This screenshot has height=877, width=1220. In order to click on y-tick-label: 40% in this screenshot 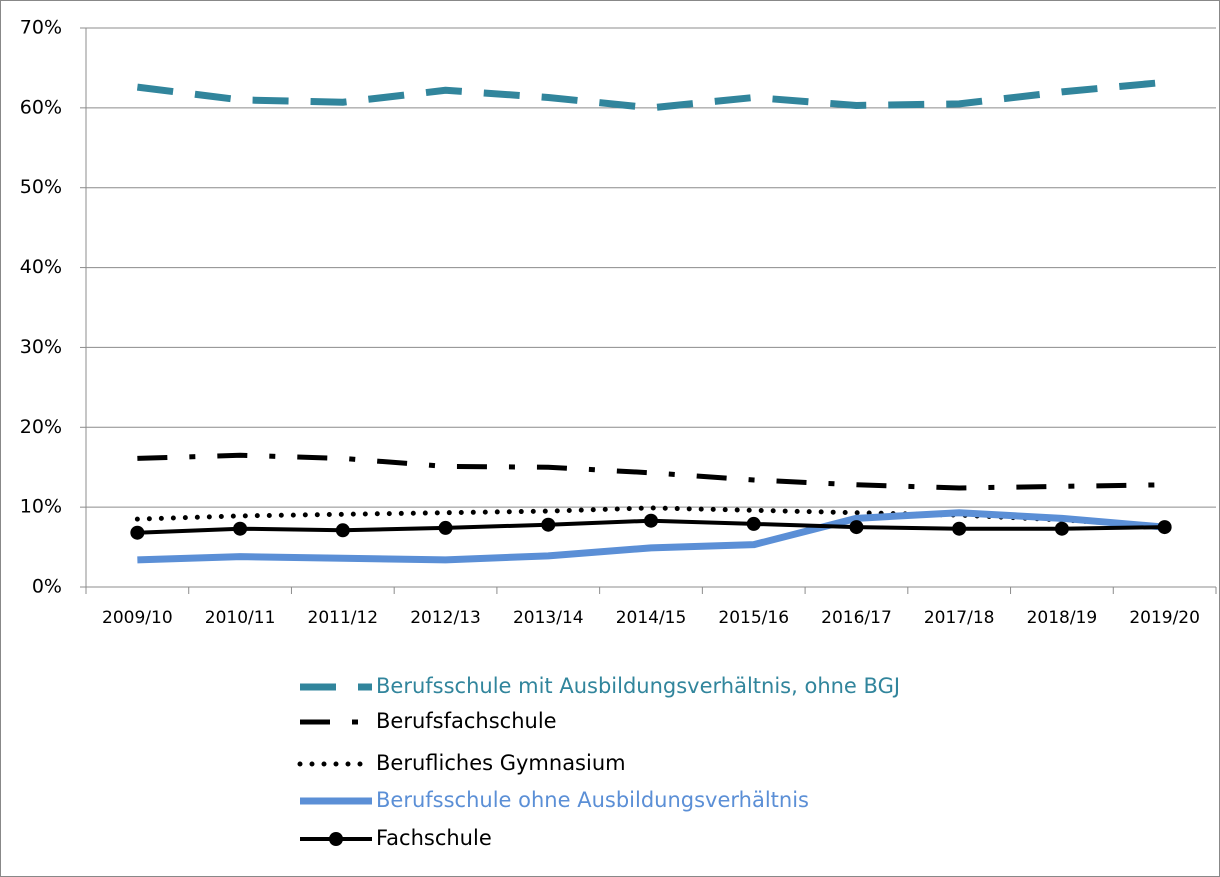, I will do `click(41, 267)`.